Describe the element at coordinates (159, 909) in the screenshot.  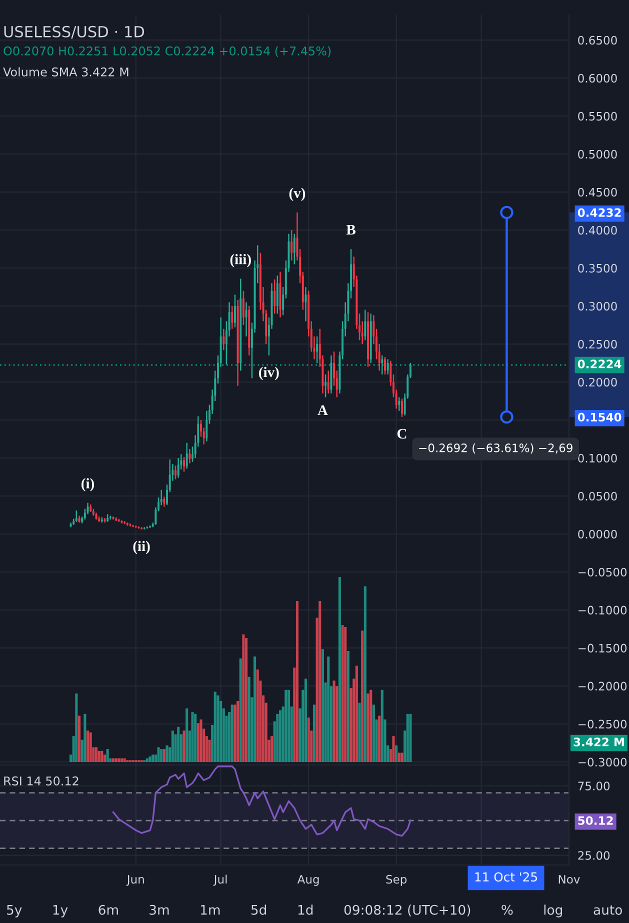
I see `text: 3m` at that location.